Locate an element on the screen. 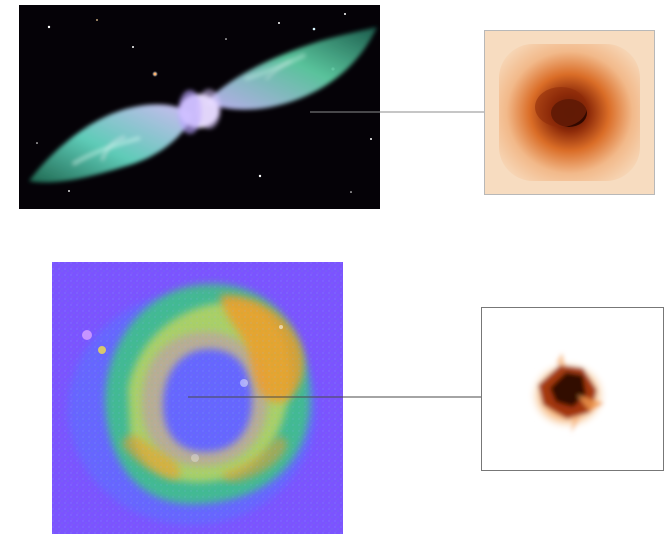 Image resolution: width=670 pixels, height=540 pixels. nebula-core-zoom is located at coordinates (569, 112).